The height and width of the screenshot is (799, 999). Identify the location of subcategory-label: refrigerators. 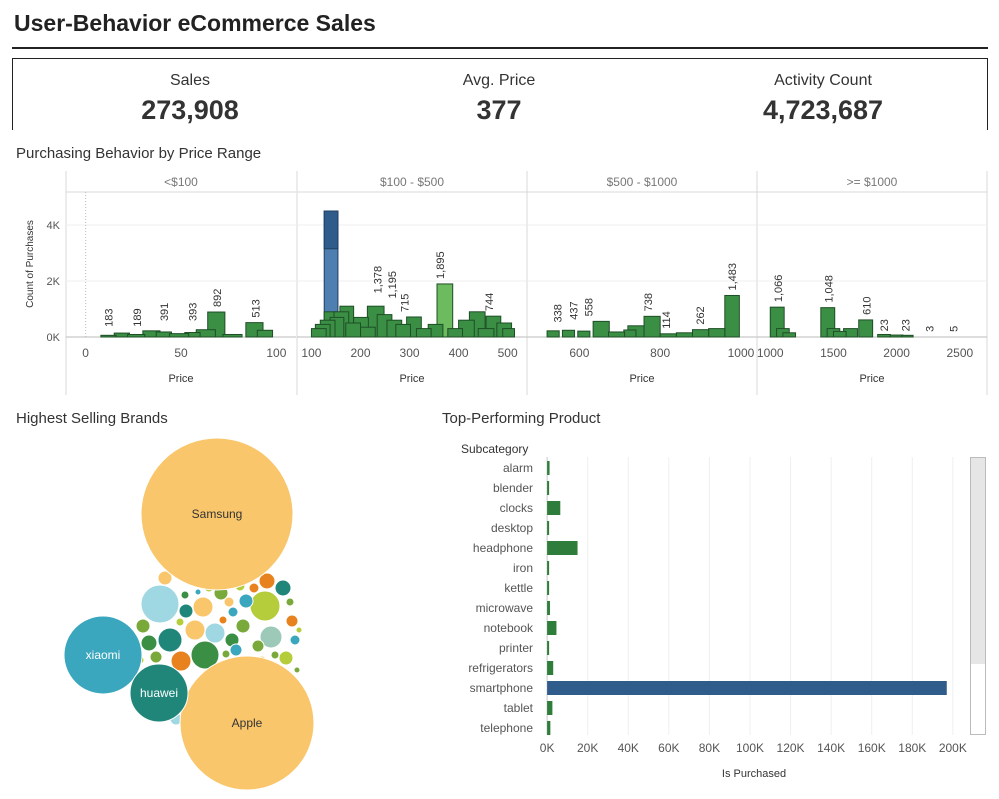
(500, 668).